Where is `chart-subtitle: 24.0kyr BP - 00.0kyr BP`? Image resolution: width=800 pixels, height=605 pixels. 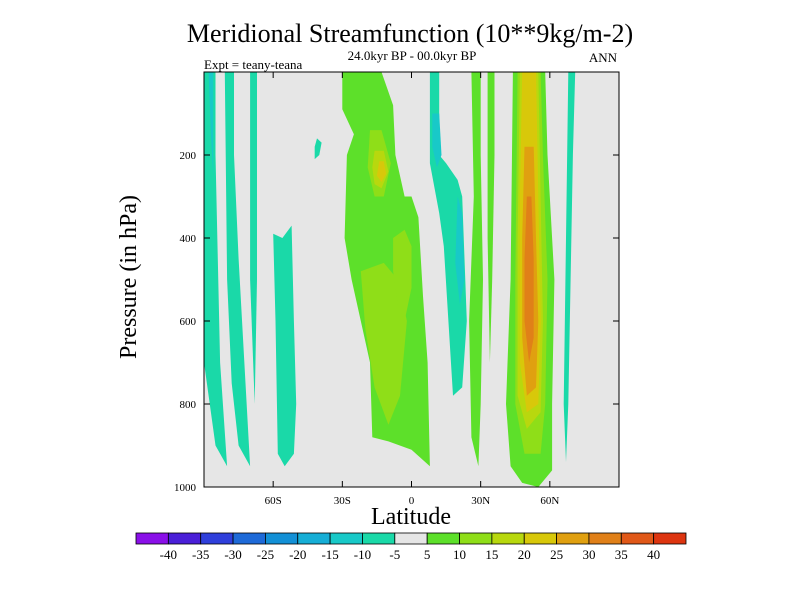 chart-subtitle: 24.0kyr BP - 00.0kyr BP is located at coordinates (412, 55).